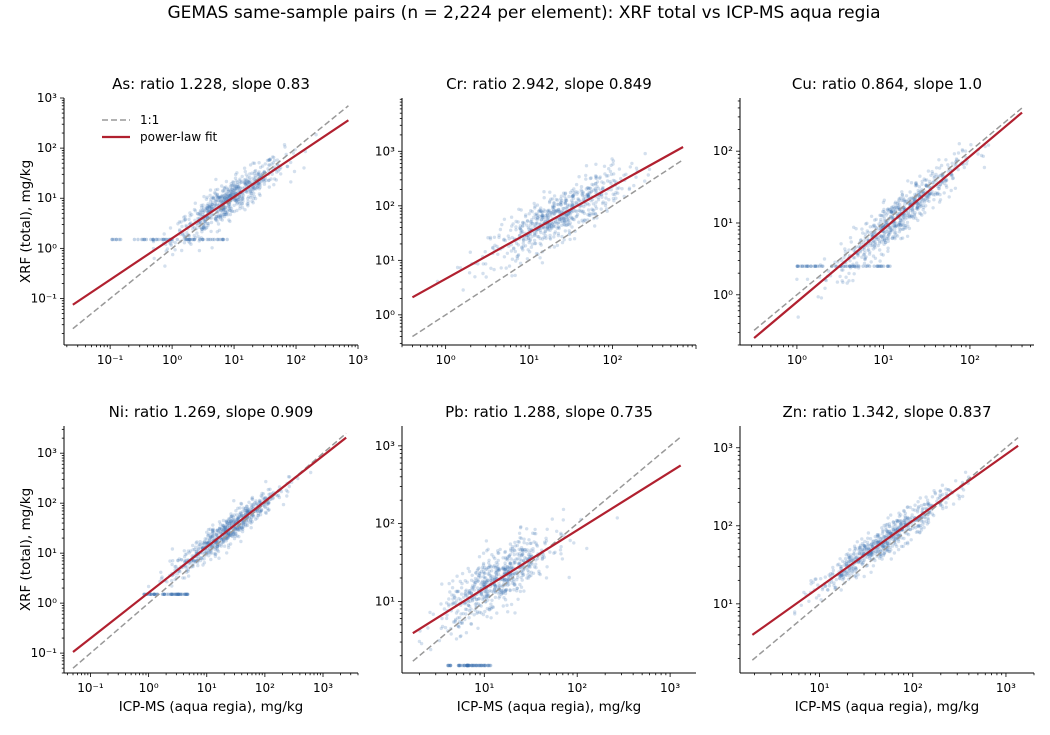 Image resolution: width=1050 pixels, height=735 pixels. What do you see at coordinates (385, 315) in the screenshot?
I see `y-tick-label: 10⁰` at bounding box center [385, 315].